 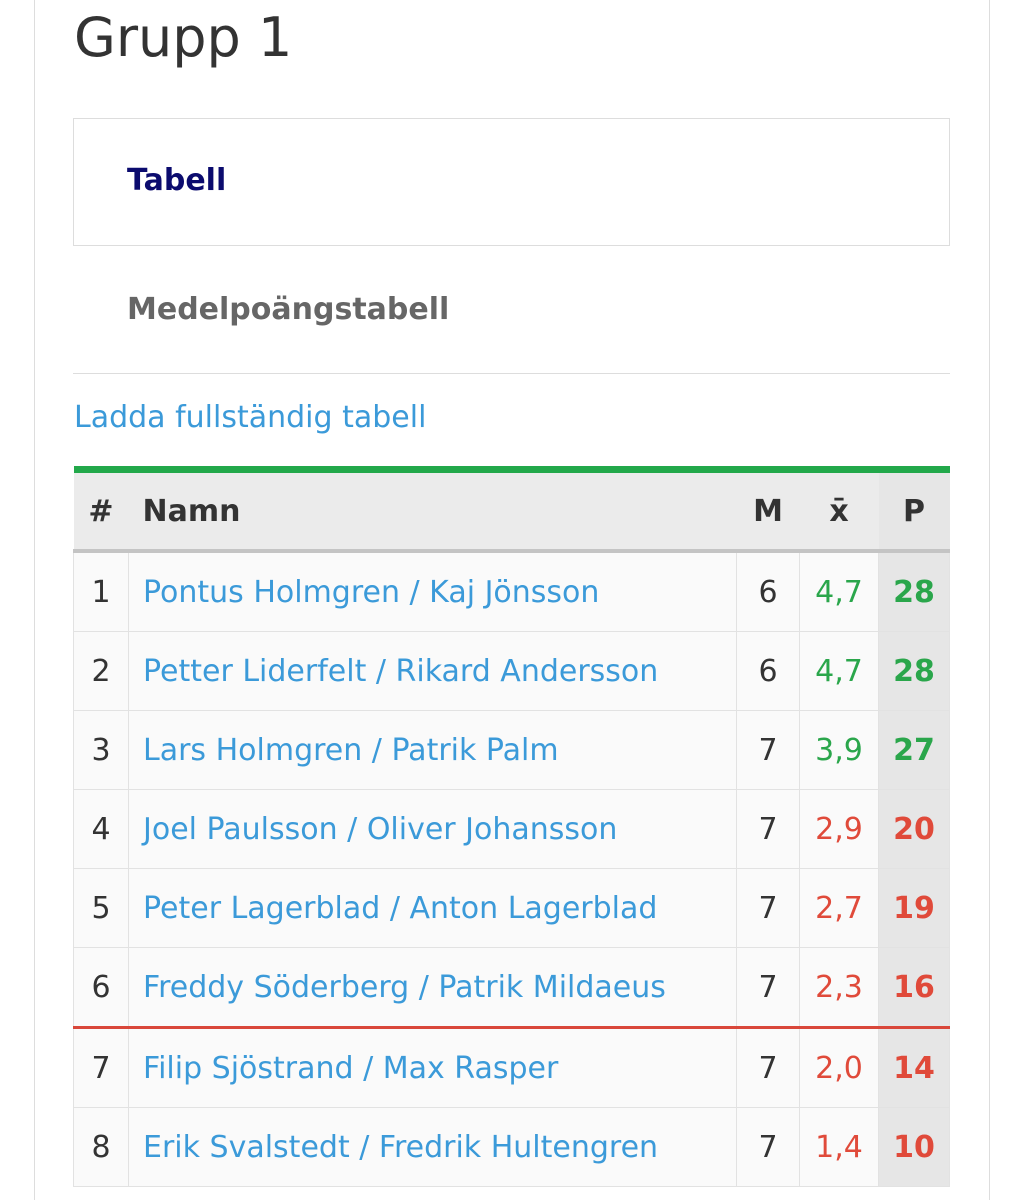 I want to click on tab-label: Medelpoängstabell, so click(x=288, y=309).